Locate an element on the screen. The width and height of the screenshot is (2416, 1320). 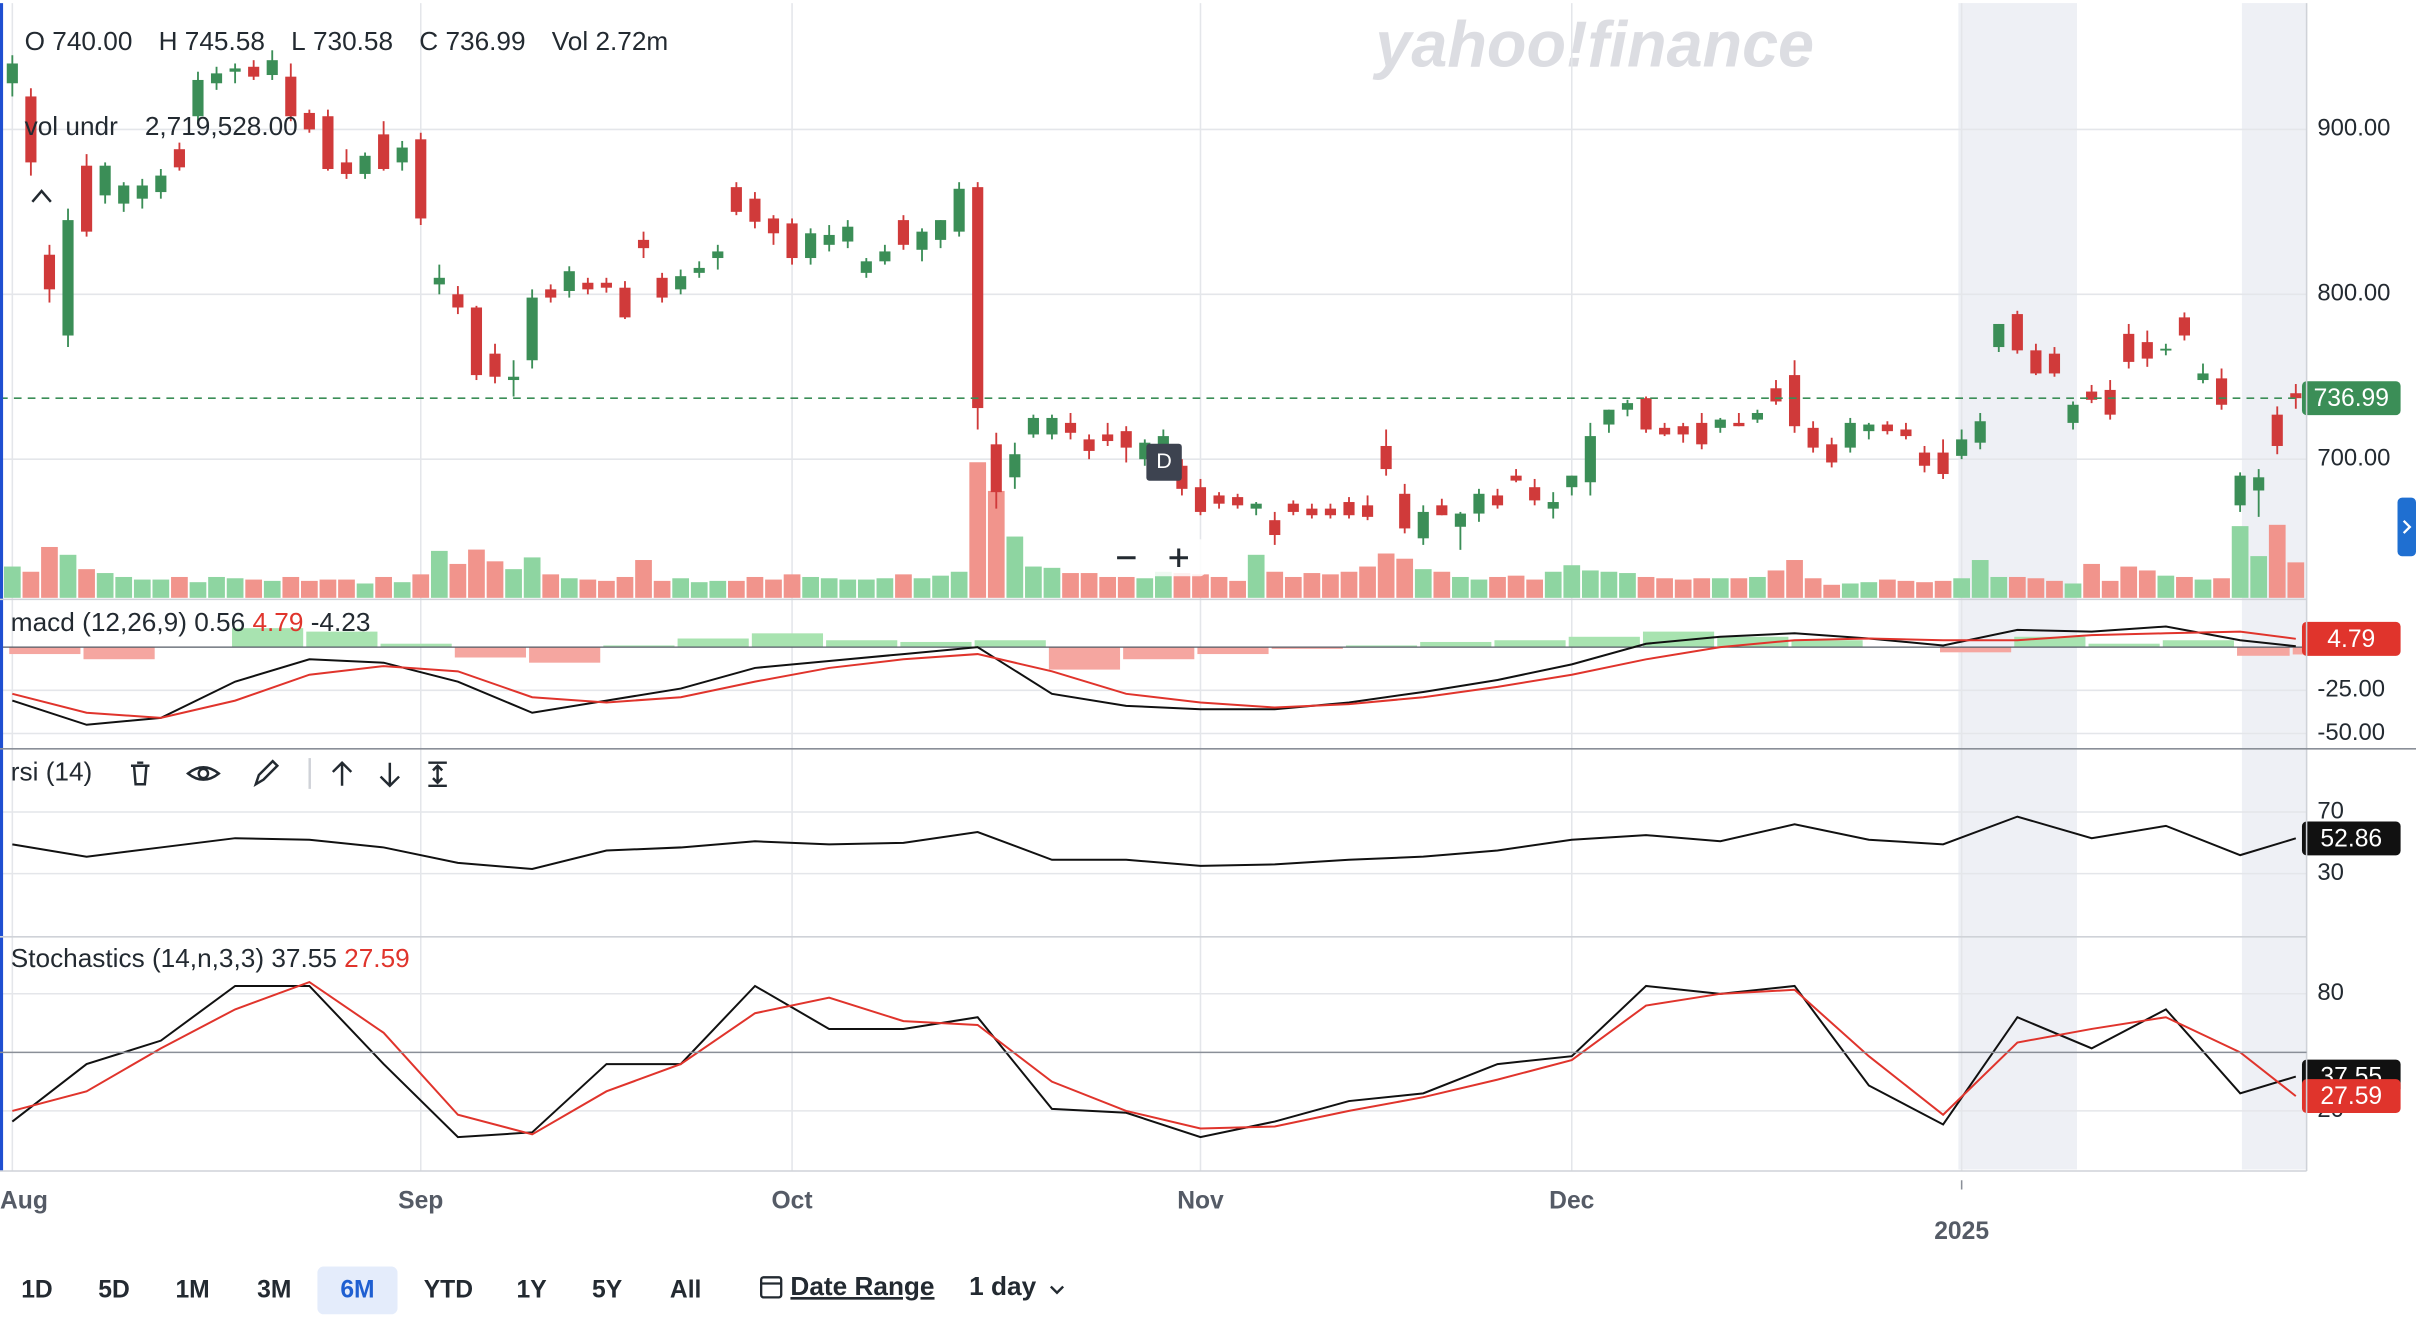
delete-icon is located at coordinates (140, 773).